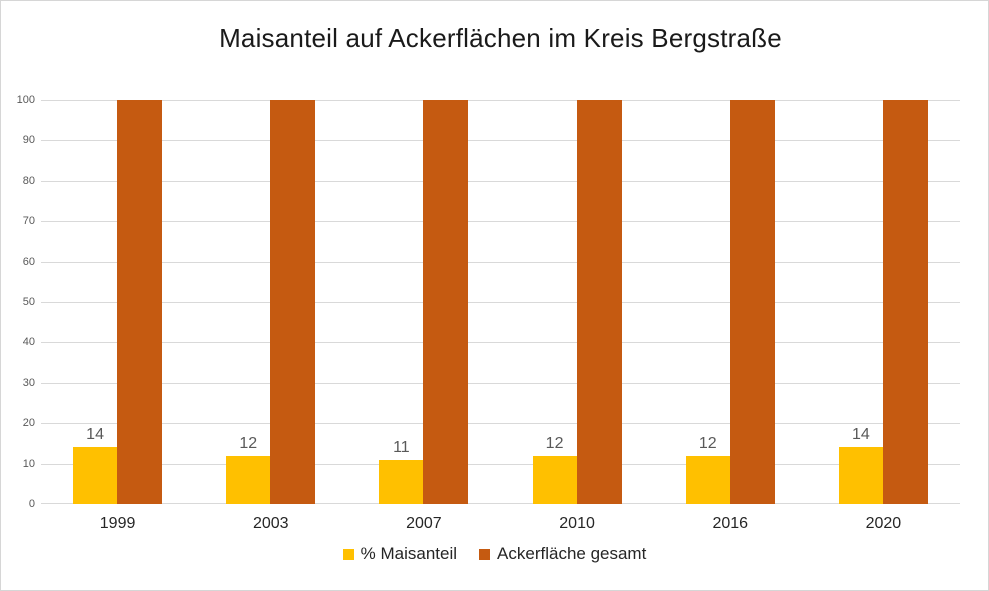 The image size is (989, 591). What do you see at coordinates (348, 554) in the screenshot?
I see `maisanteil-swatch-icon` at bounding box center [348, 554].